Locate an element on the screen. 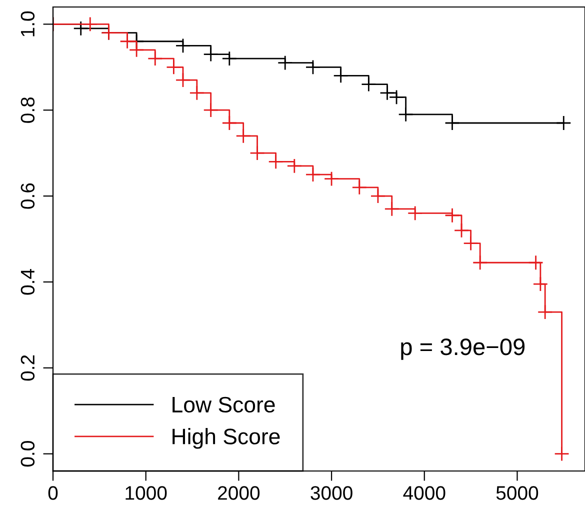 The width and height of the screenshot is (585, 515). y-tick-label: 0.2 is located at coordinates (27, 368).